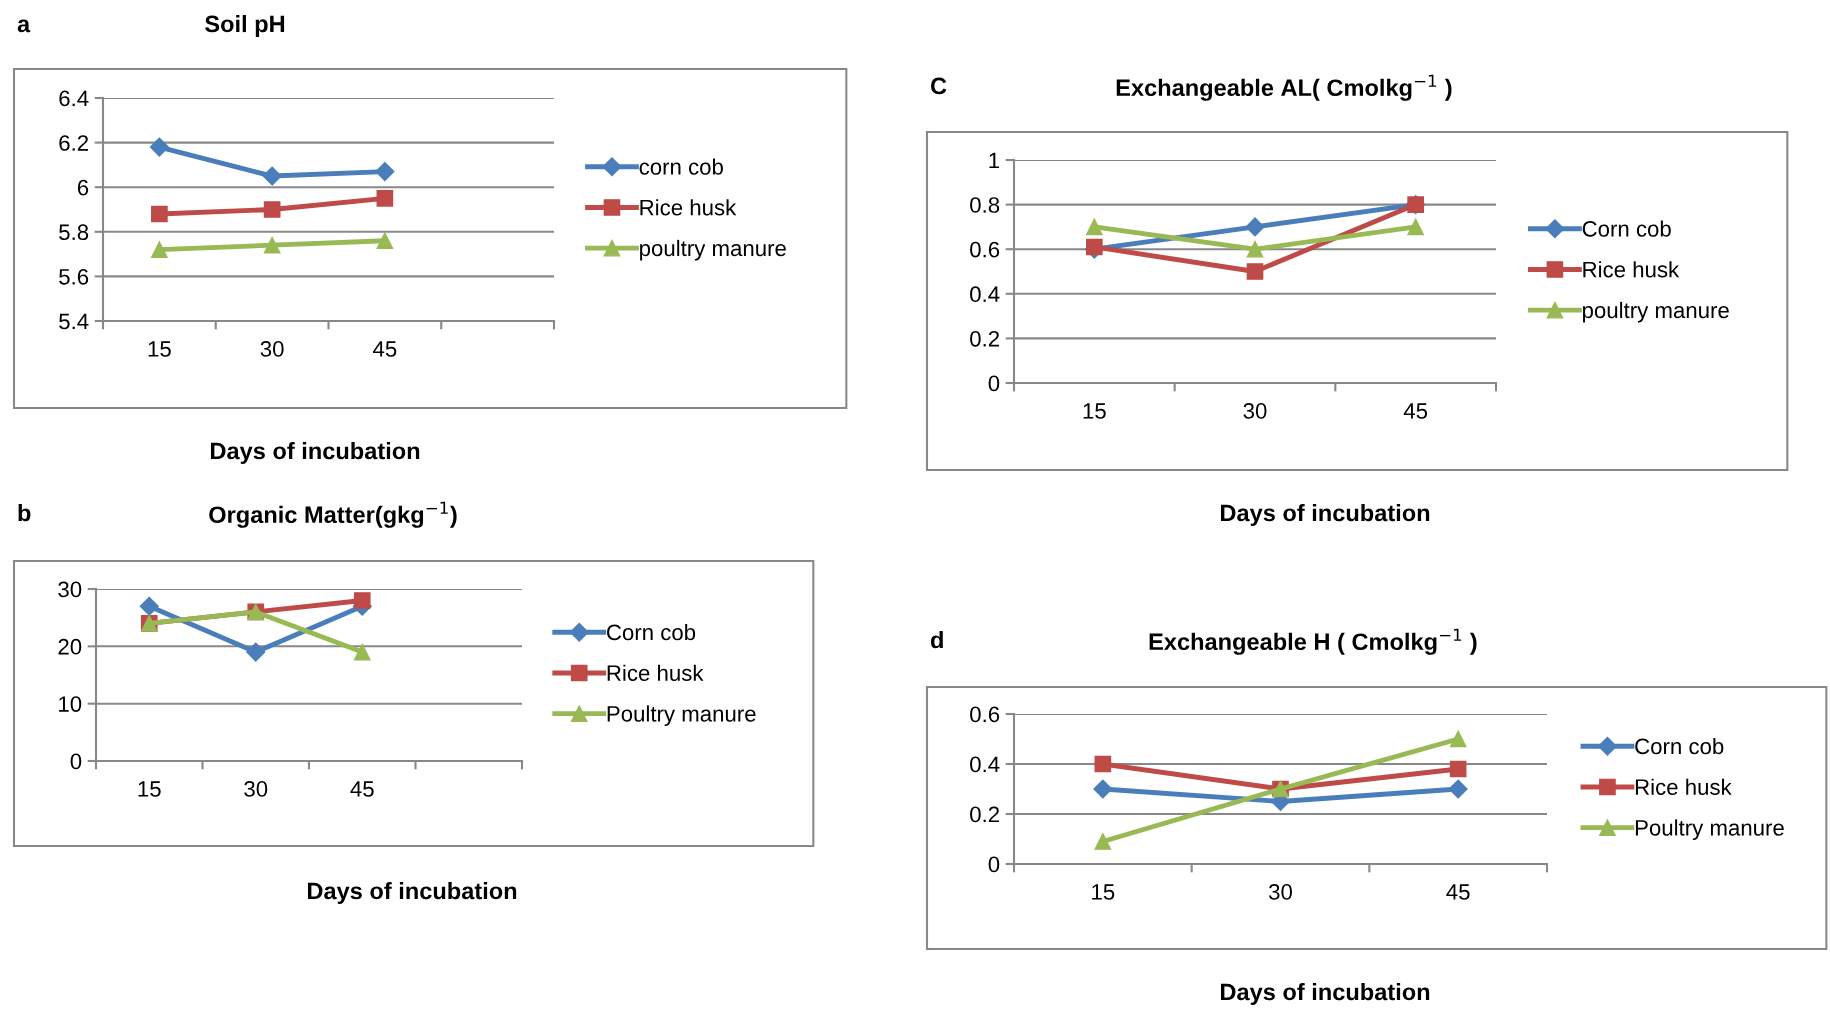 The height and width of the screenshot is (1010, 1830). What do you see at coordinates (24, 26) in the screenshot?
I see `text: a` at bounding box center [24, 26].